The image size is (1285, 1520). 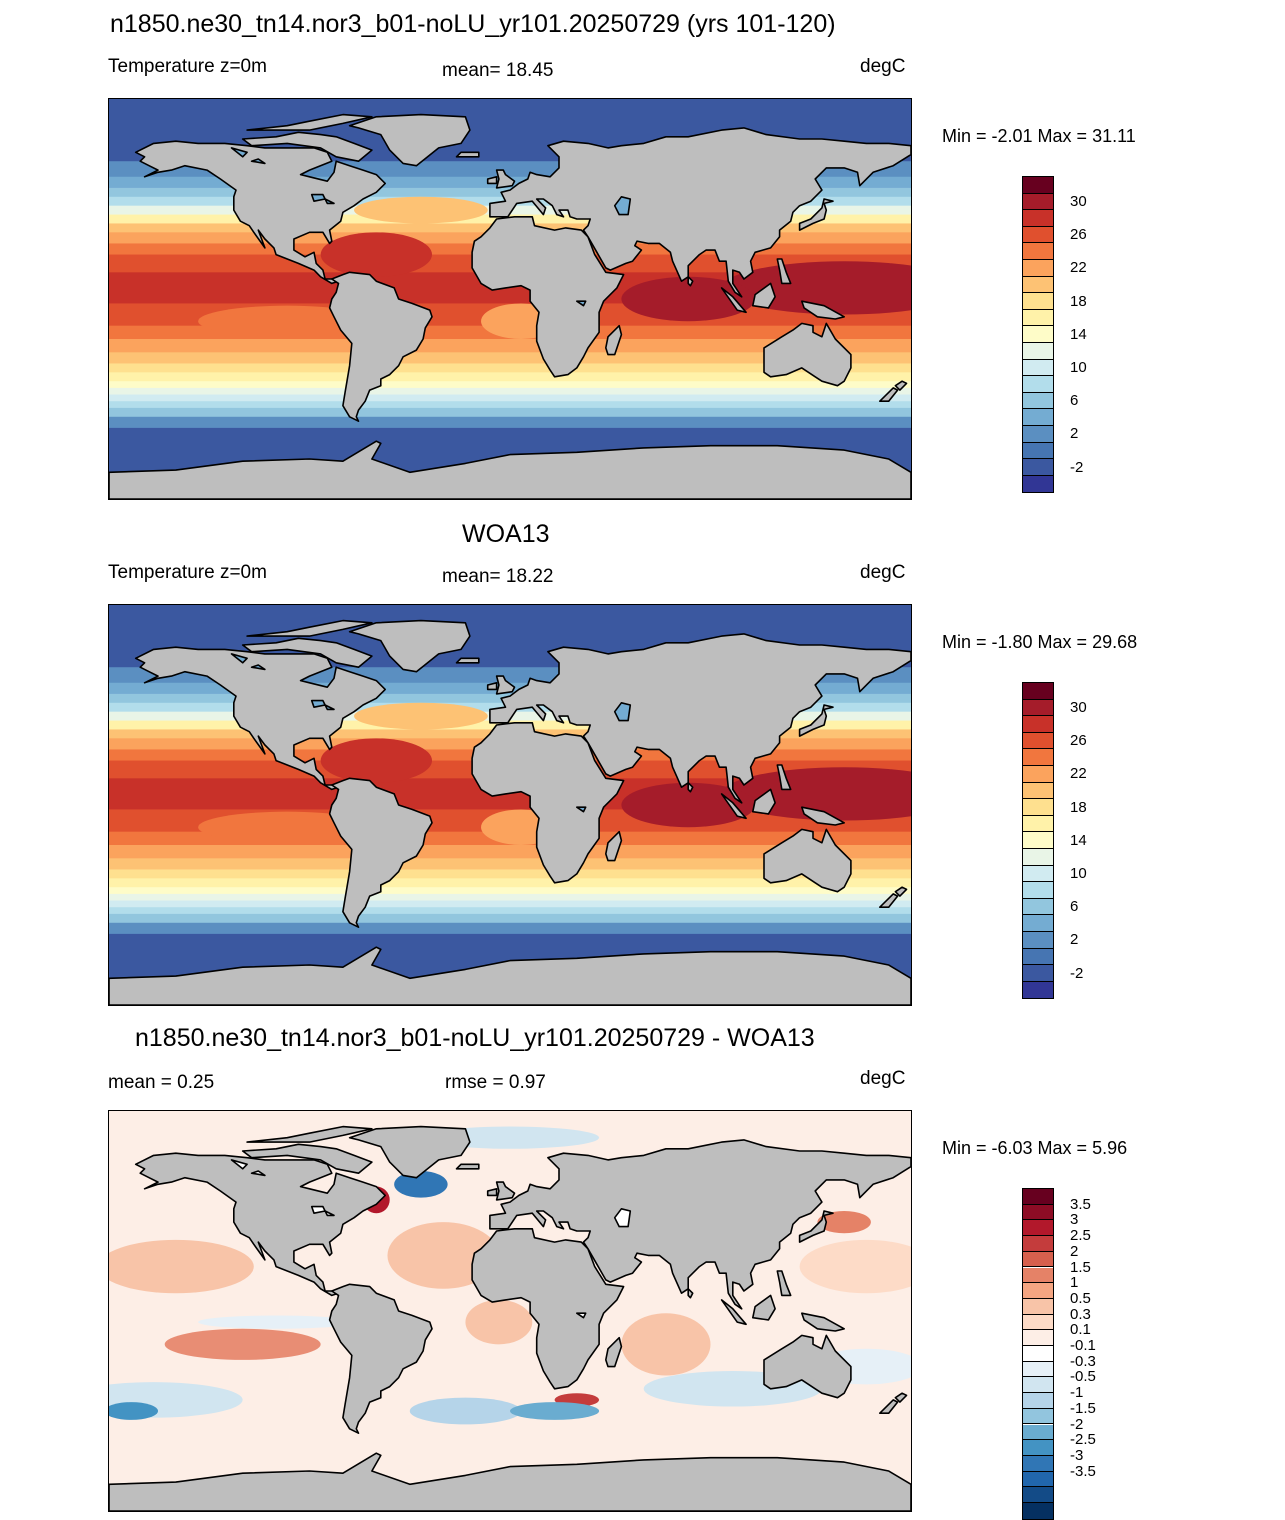 What do you see at coordinates (495, 1082) in the screenshot?
I see `rmse-label: rmse = 0.97` at bounding box center [495, 1082].